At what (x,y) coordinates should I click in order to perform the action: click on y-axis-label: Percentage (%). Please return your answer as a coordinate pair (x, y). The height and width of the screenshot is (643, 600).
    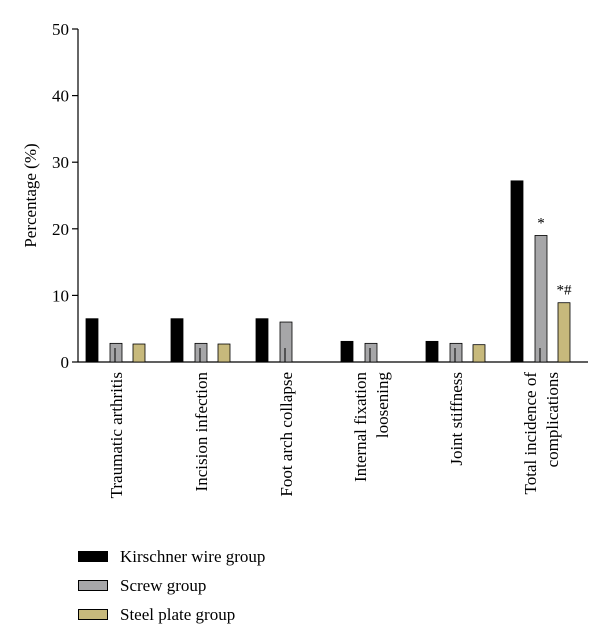
    Looking at the image, I should click on (30, 195).